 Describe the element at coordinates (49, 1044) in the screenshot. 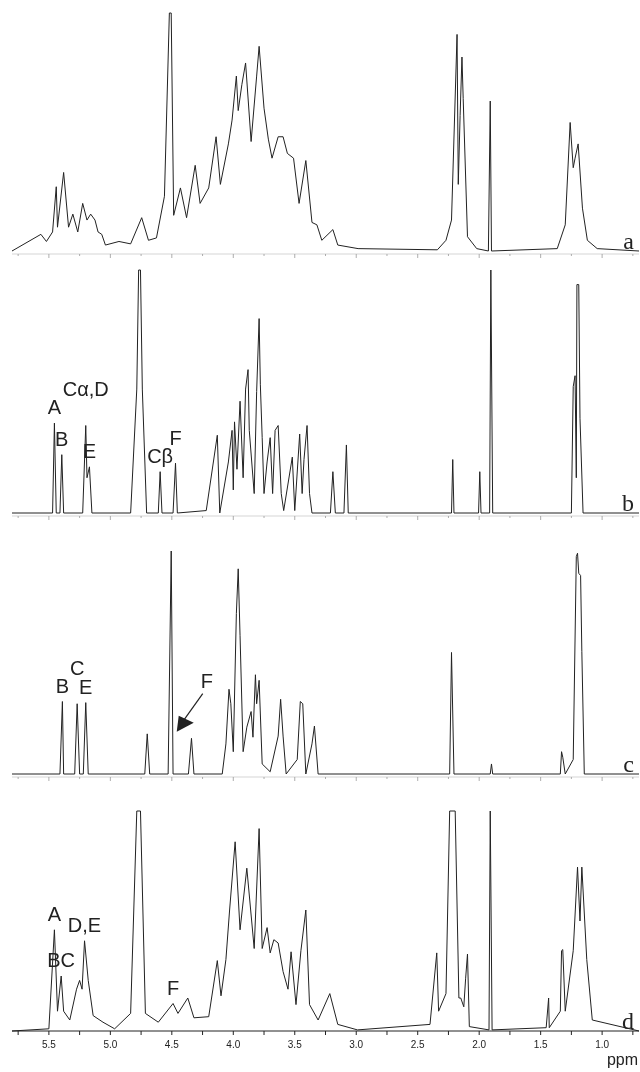

I see `x-tick-label: 5.5` at that location.